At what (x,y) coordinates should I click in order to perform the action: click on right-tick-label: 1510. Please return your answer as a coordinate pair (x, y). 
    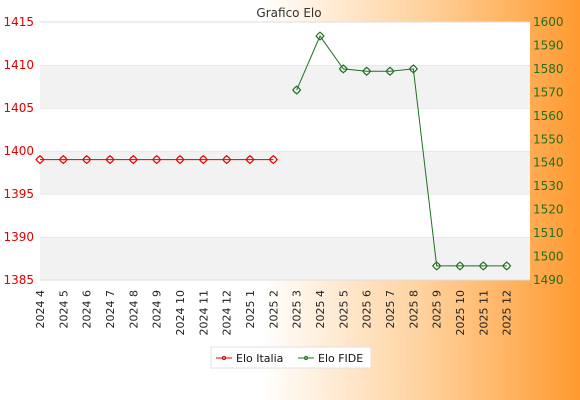
    Looking at the image, I should click on (548, 233).